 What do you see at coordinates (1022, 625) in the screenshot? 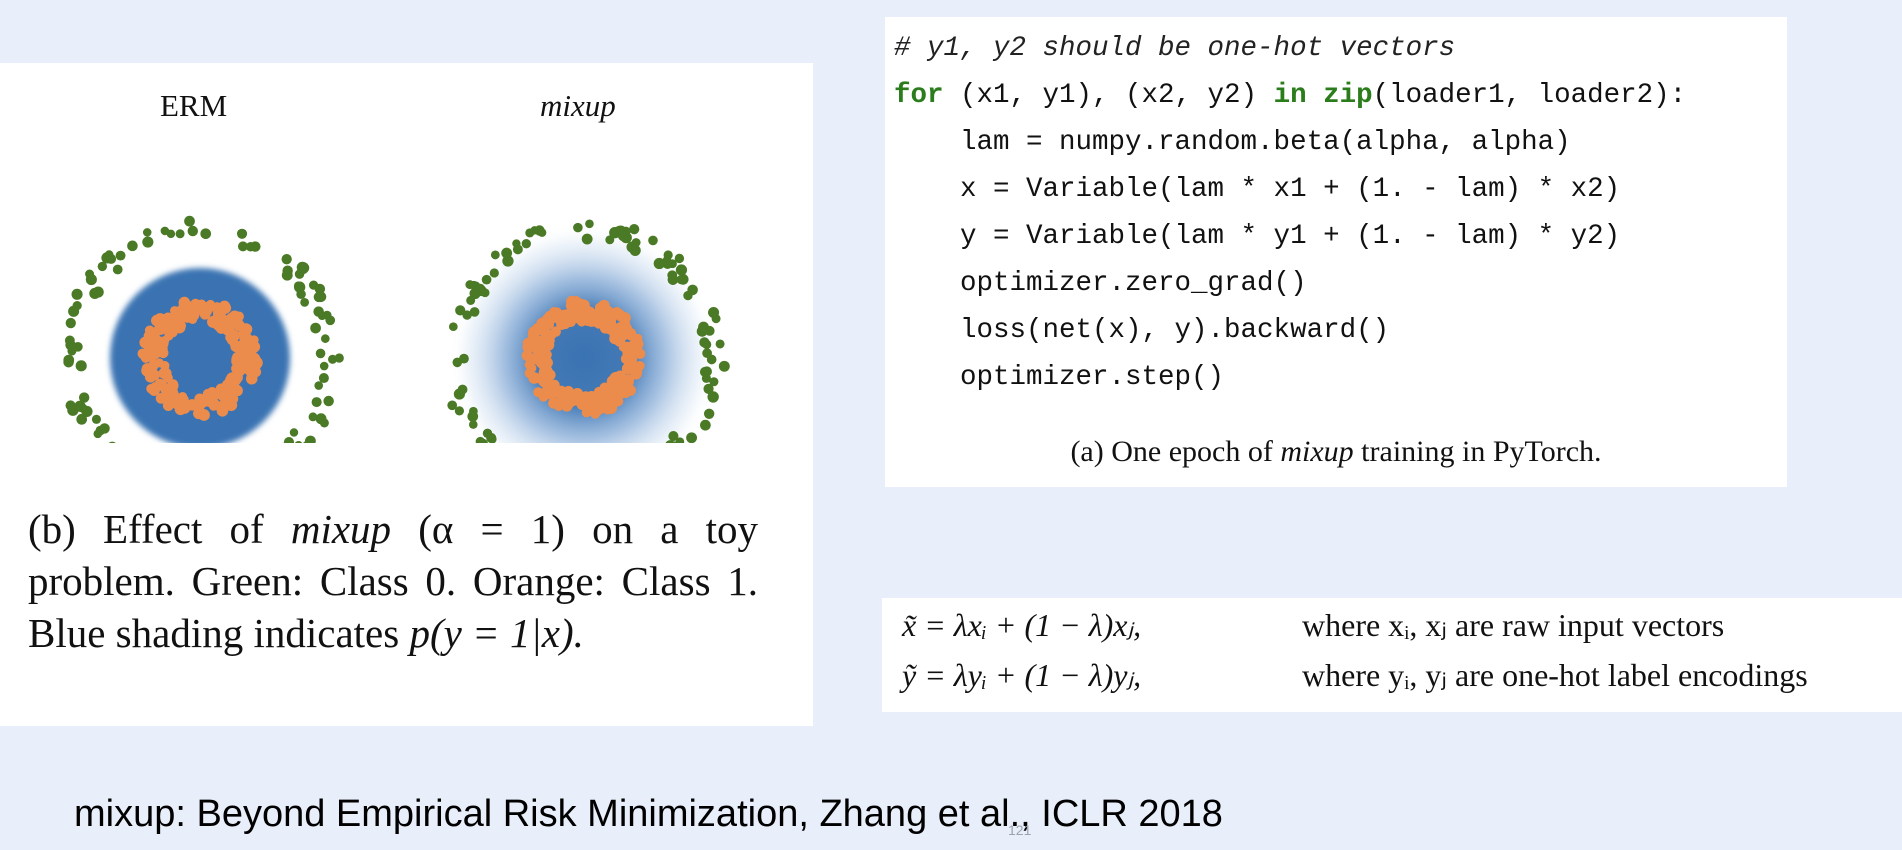
I see `equation-x: x̃ = λxᵢ + (1 − λ)xⱼ,` at bounding box center [1022, 625].